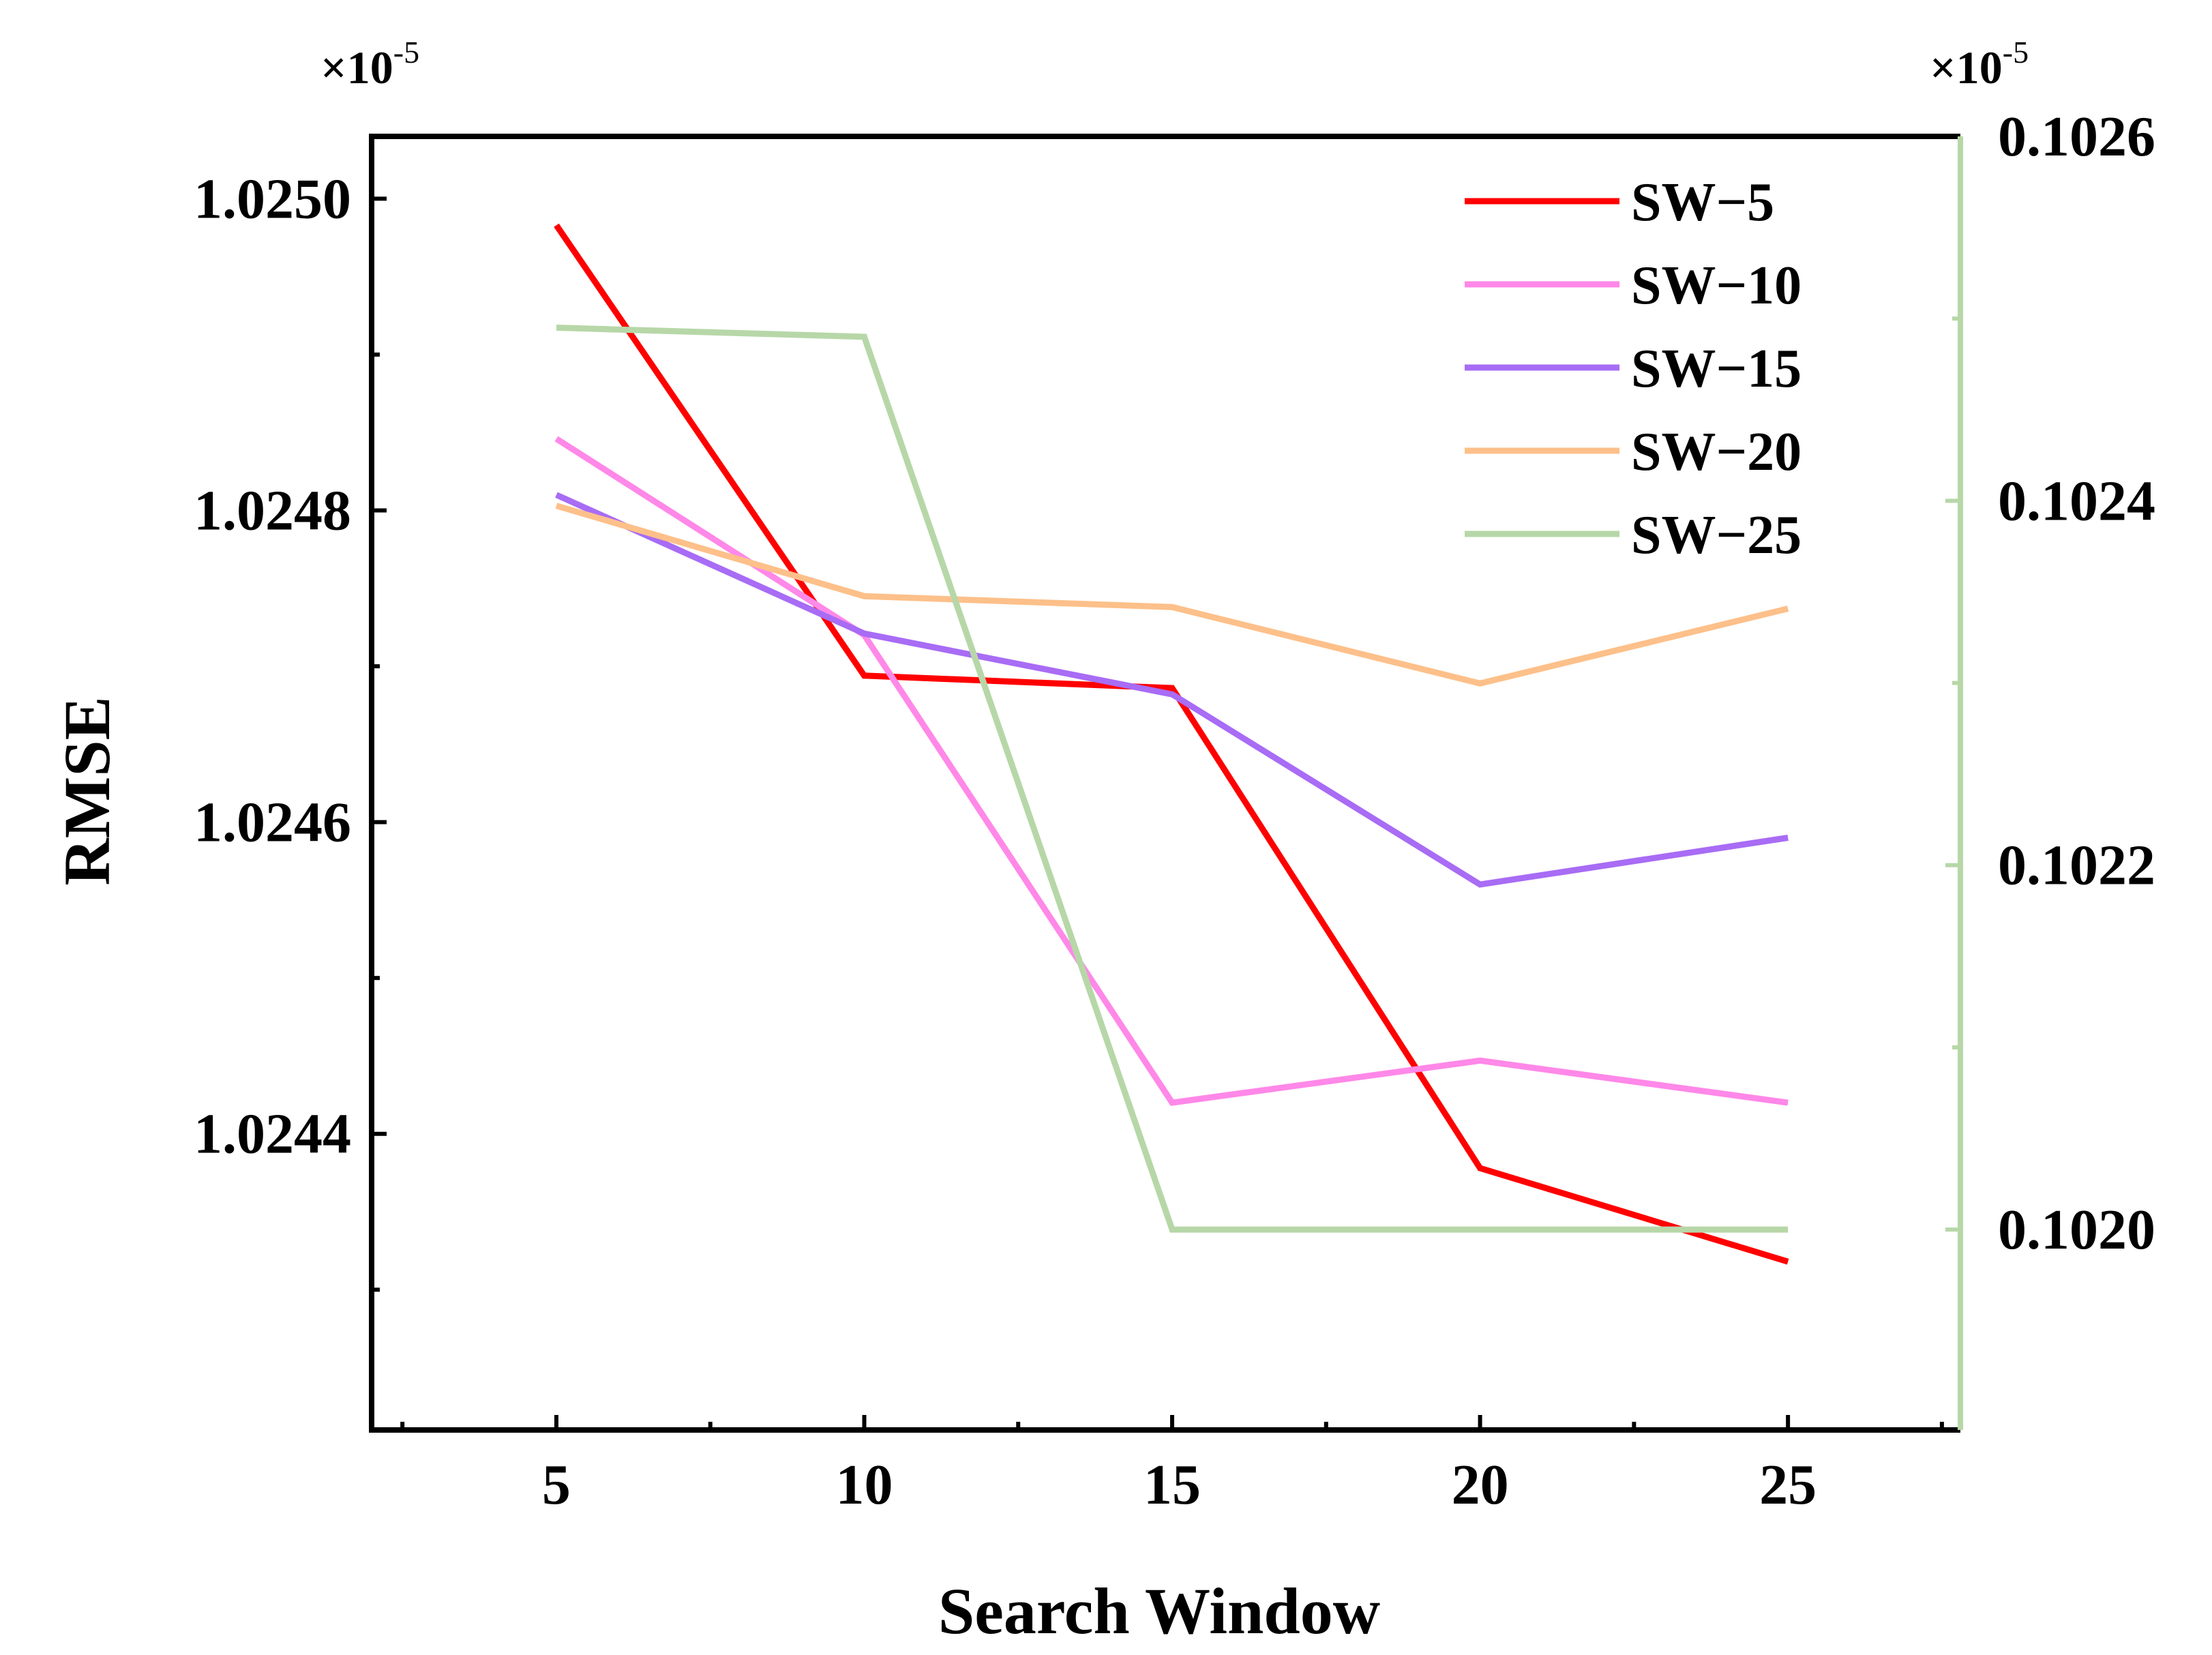  I want to click on x-tick-label: 15, so click(1172, 1485).